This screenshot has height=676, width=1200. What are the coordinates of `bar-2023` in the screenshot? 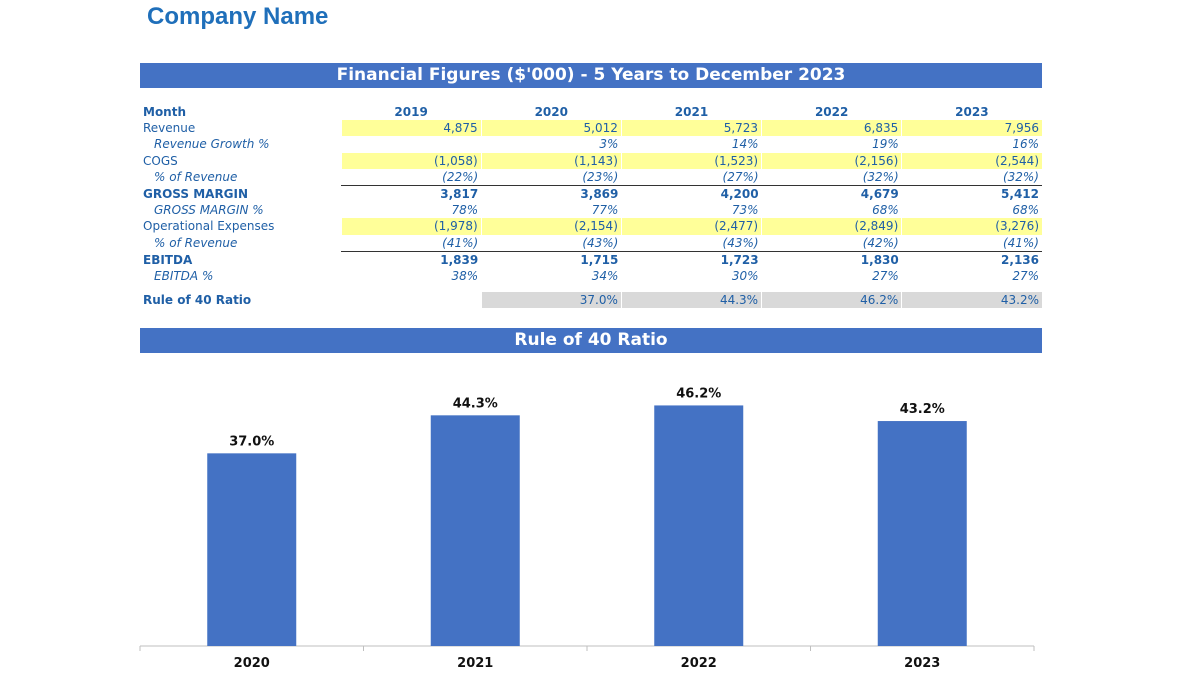 It's located at (922, 533).